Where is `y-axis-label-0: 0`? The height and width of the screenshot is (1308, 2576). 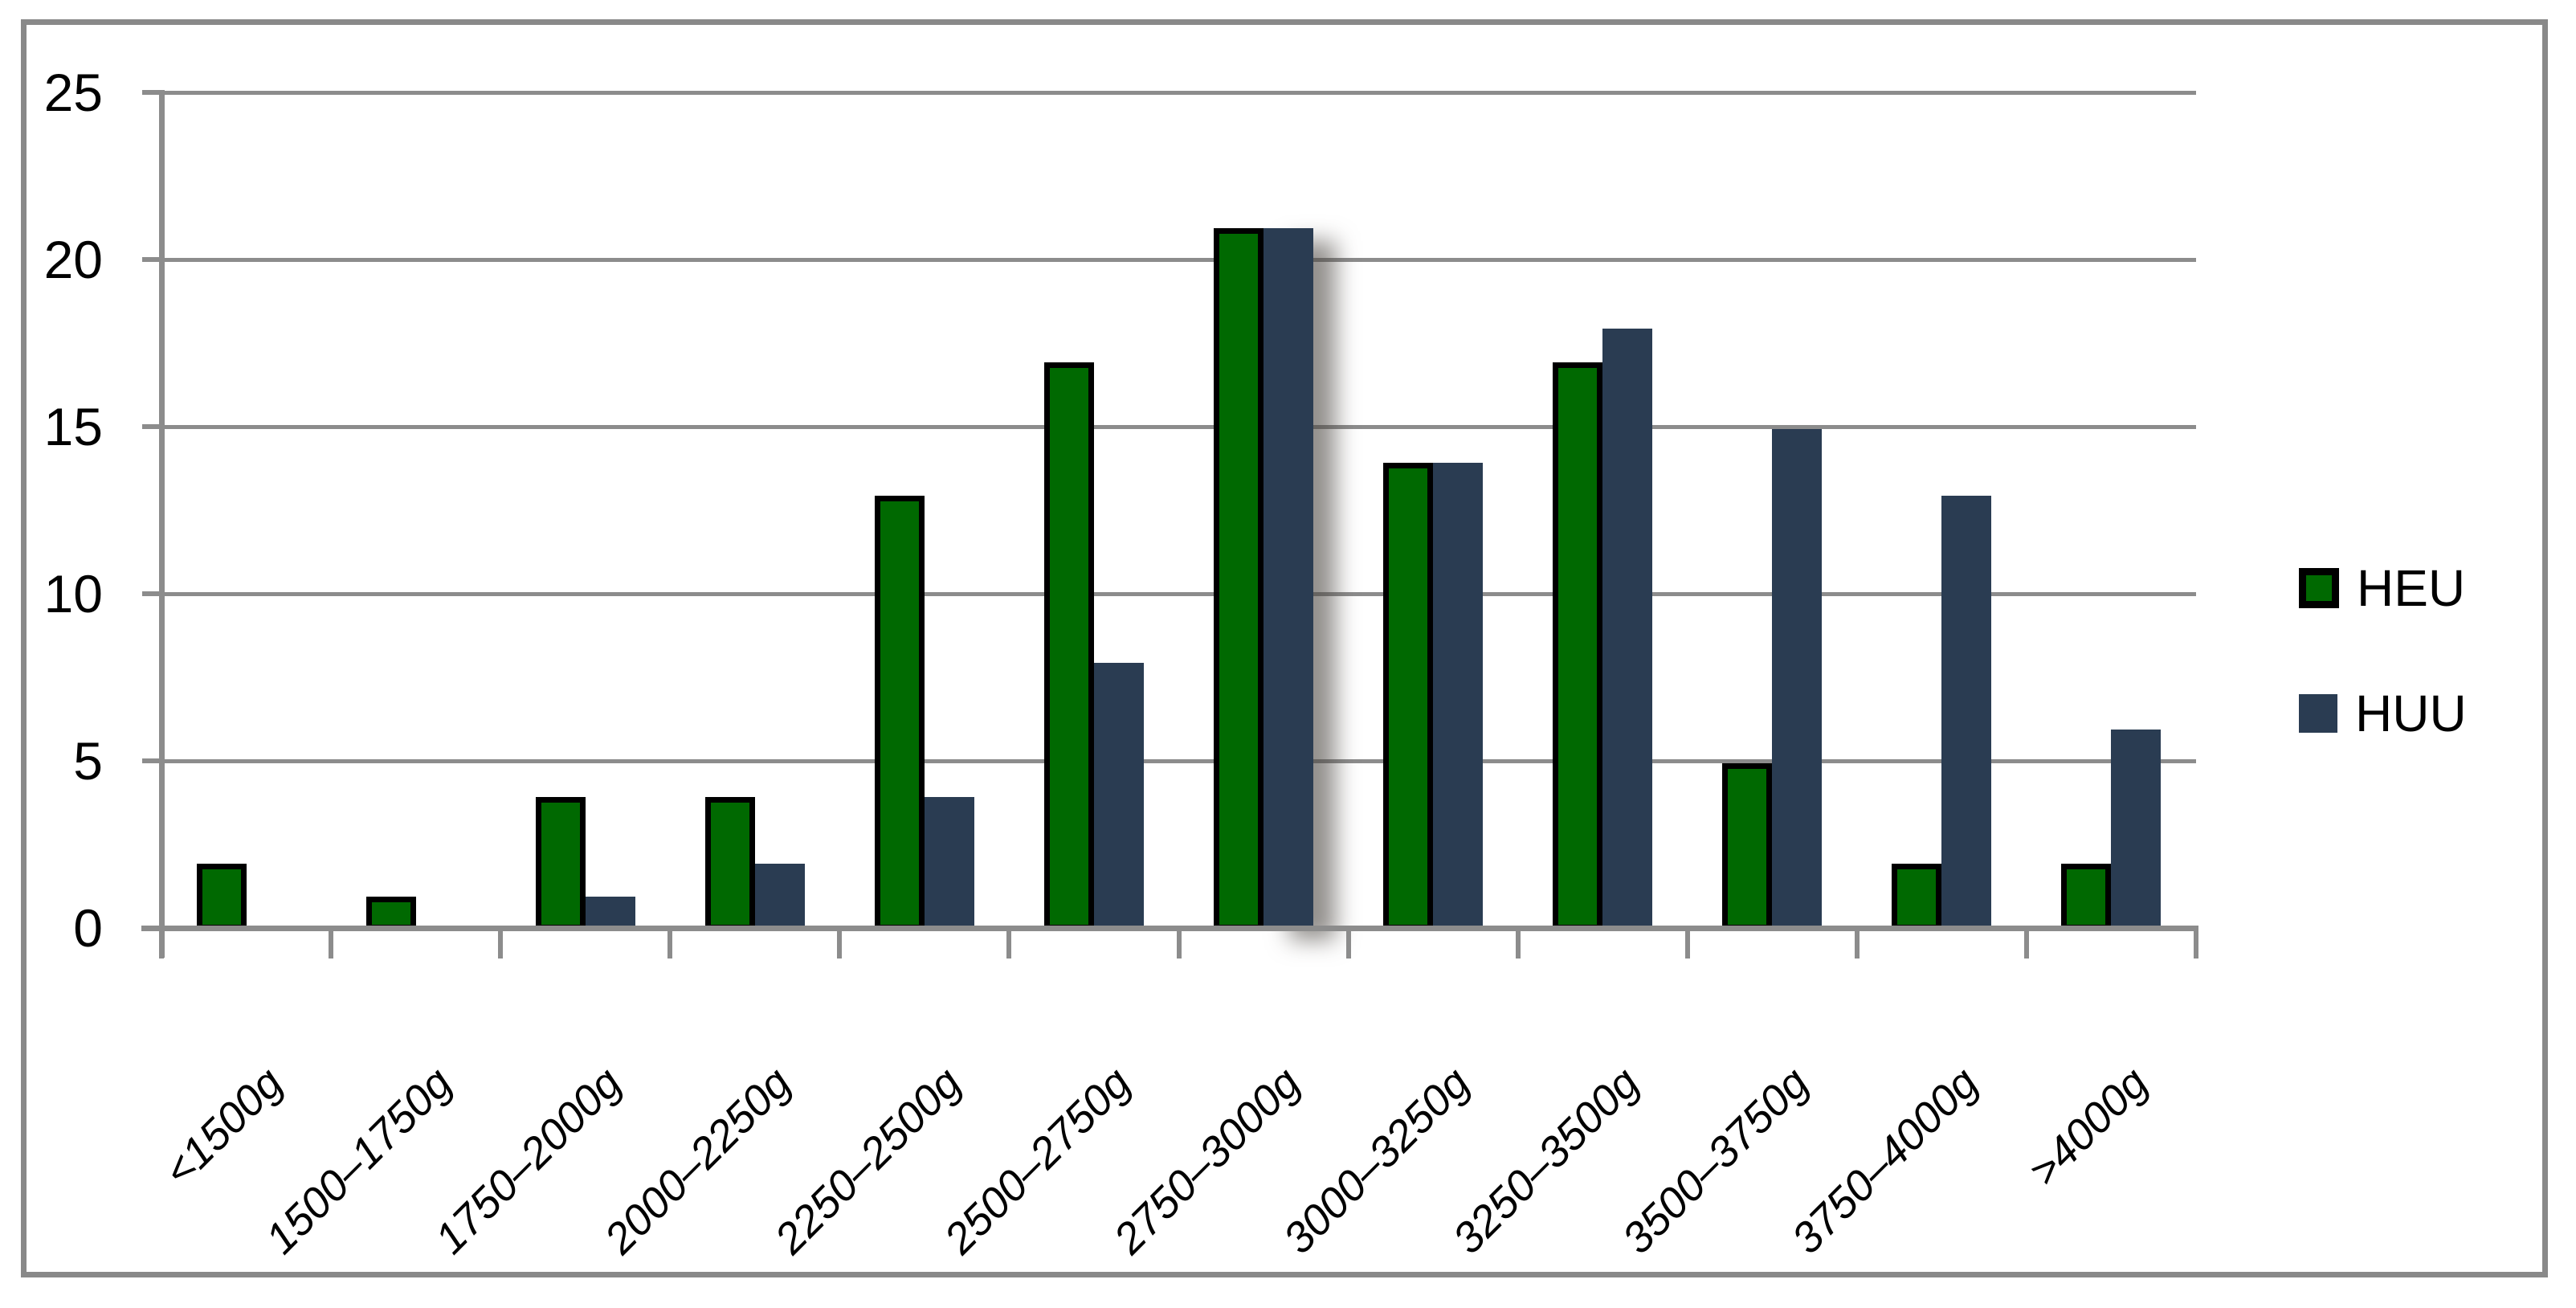
y-axis-label-0: 0 is located at coordinates (88, 928).